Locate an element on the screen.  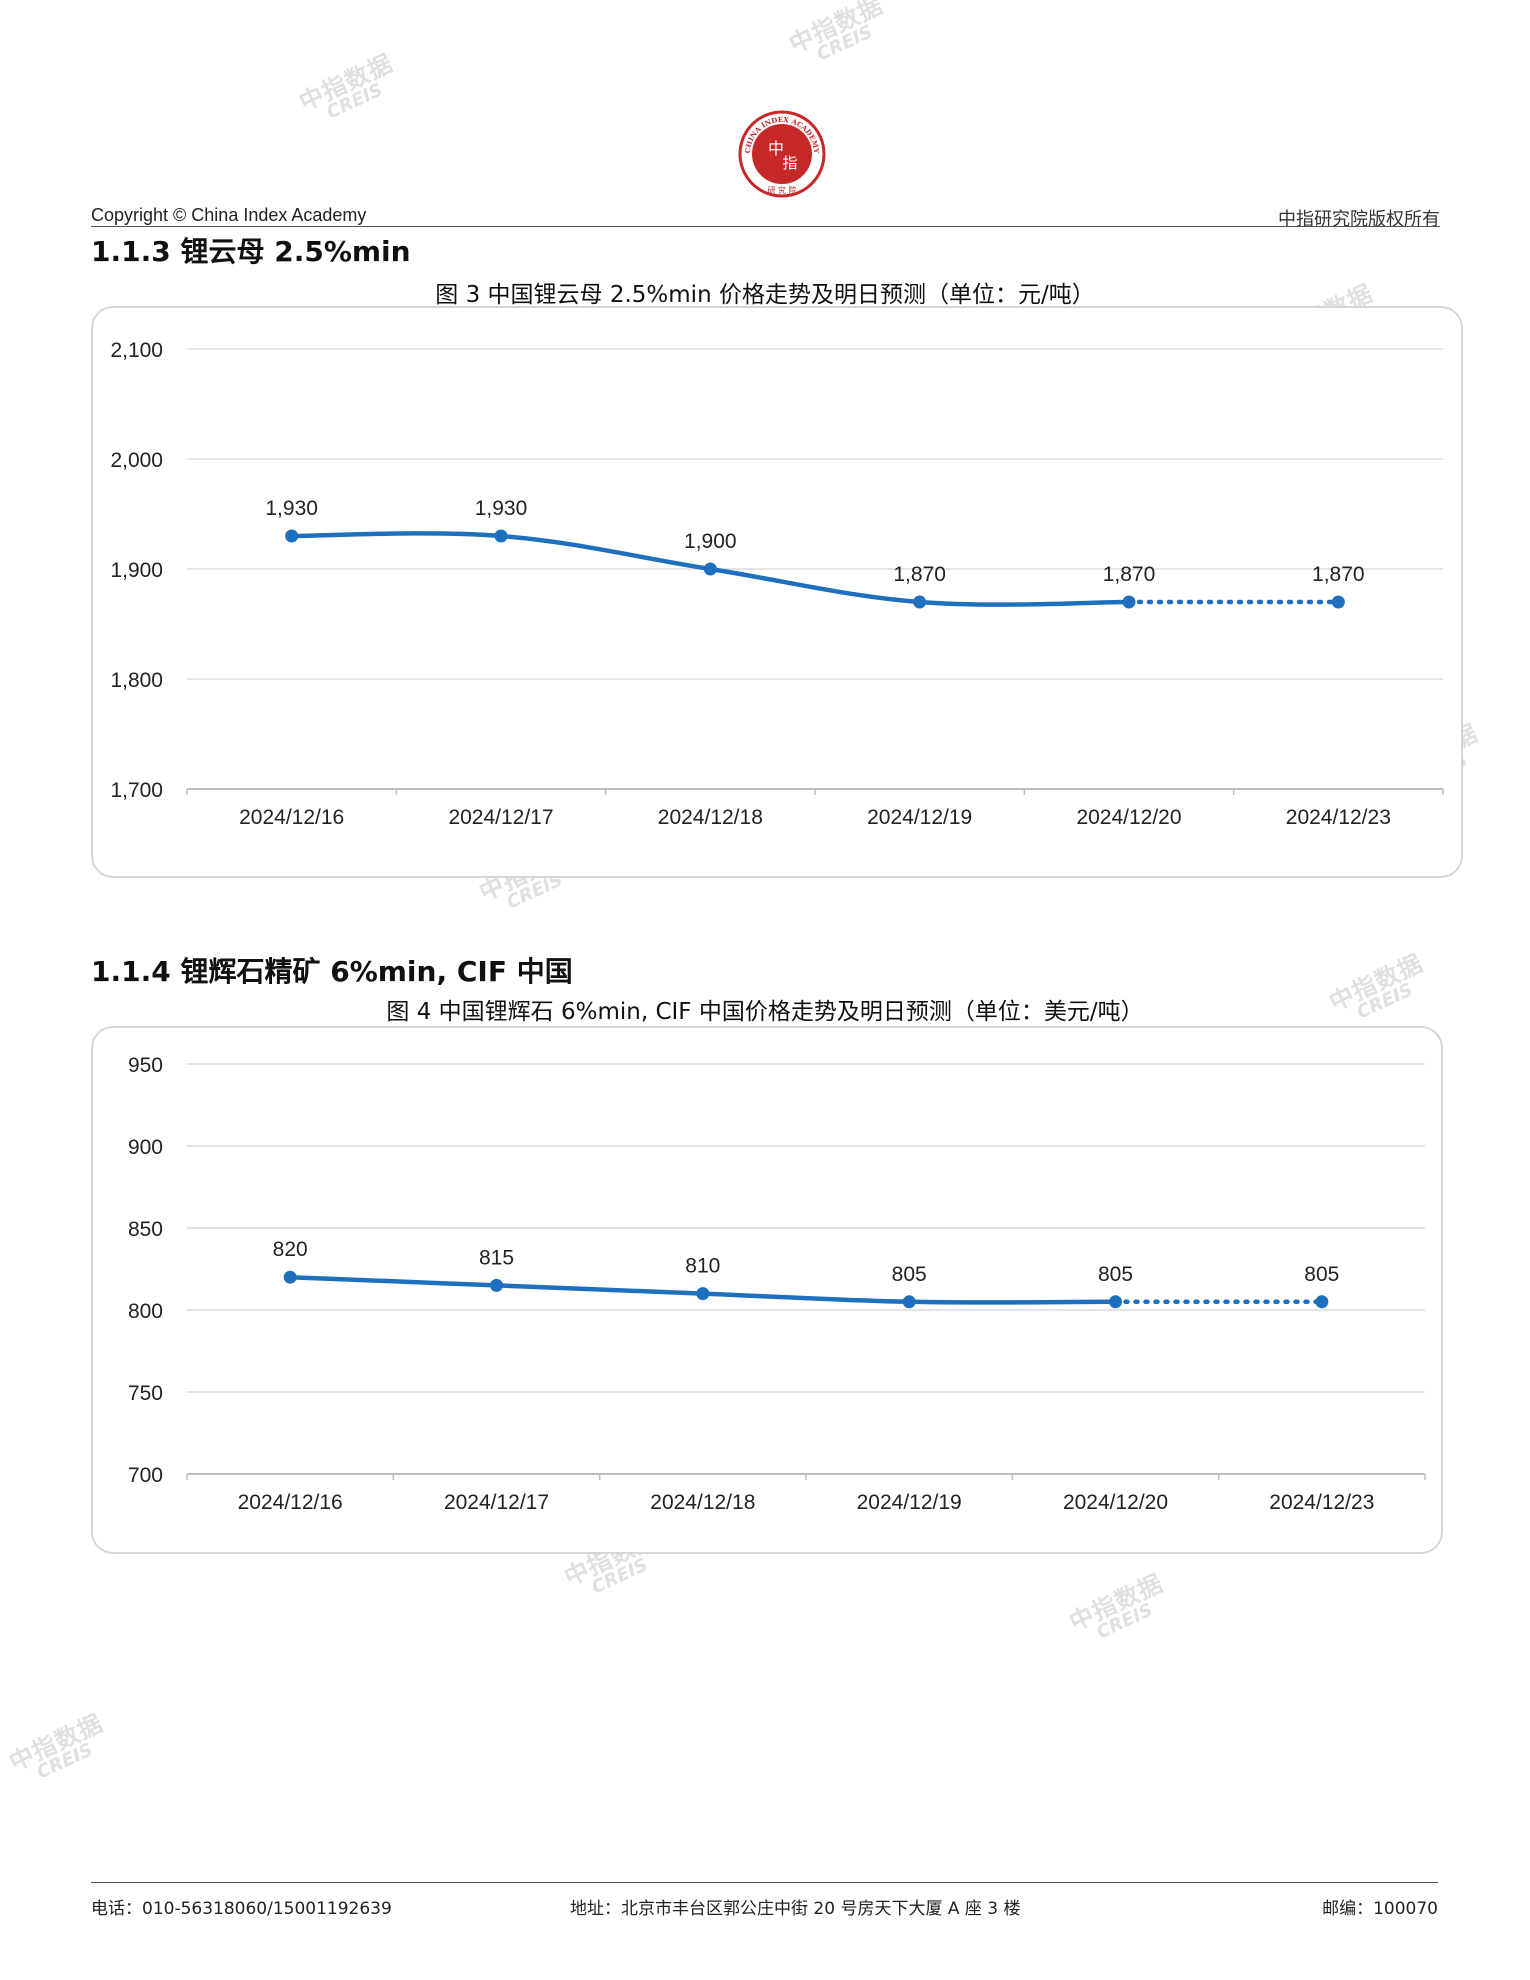
footer-phone: 电话：010-56318060/15001192639 is located at coordinates (241, 1909).